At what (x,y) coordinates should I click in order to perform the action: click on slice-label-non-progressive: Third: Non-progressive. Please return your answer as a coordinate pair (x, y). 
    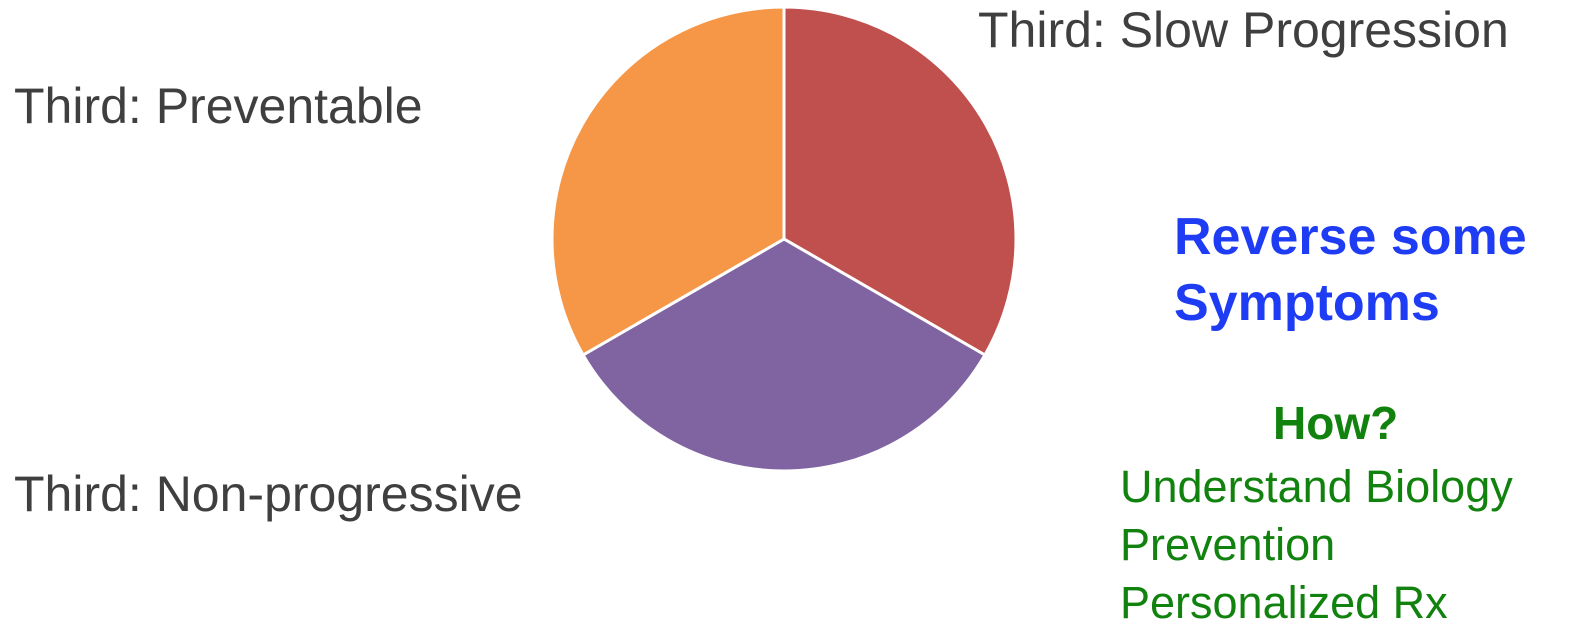
    Looking at the image, I should click on (268, 494).